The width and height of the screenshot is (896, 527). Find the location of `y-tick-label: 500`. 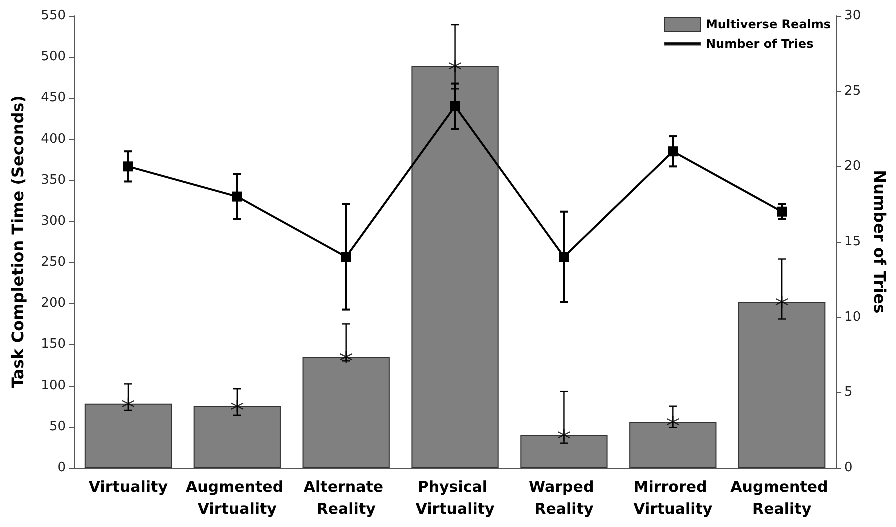

y-tick-label: 500 is located at coordinates (53, 57).